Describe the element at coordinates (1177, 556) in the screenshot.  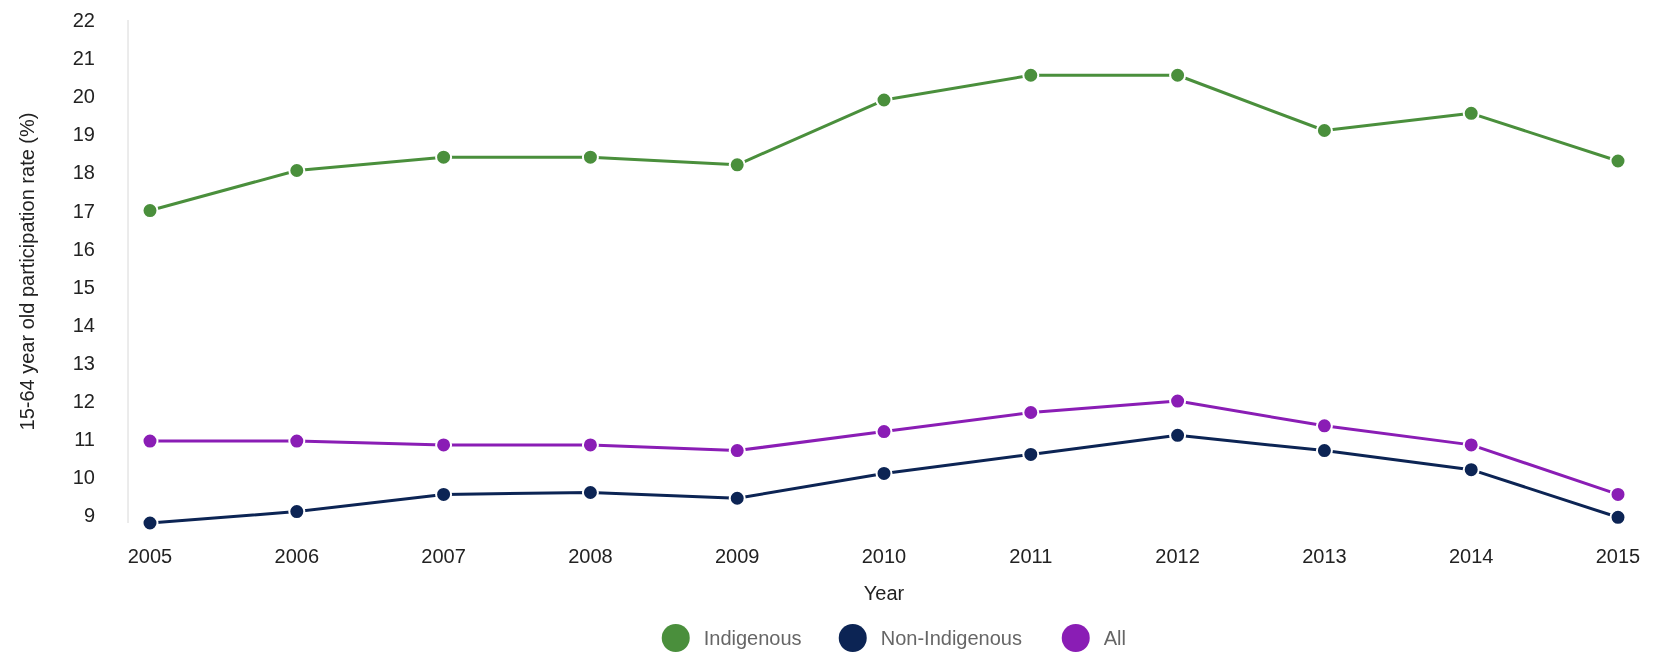
I see `x-tick-label: 2012` at that location.